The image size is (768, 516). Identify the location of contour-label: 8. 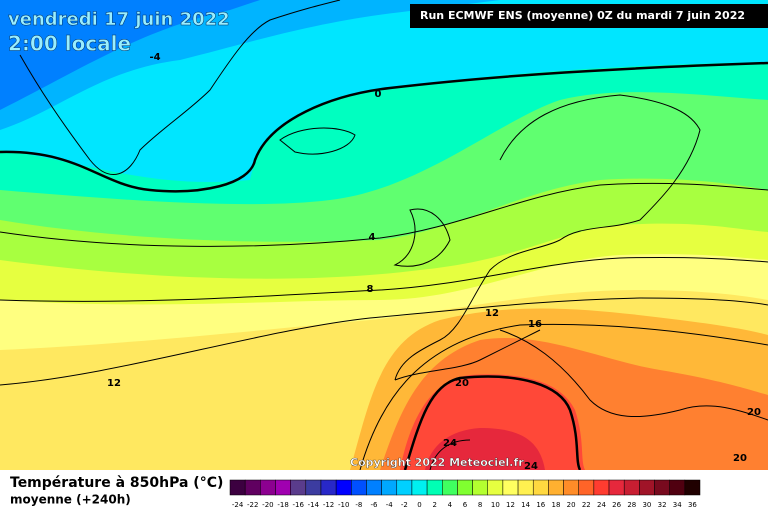
(370, 289).